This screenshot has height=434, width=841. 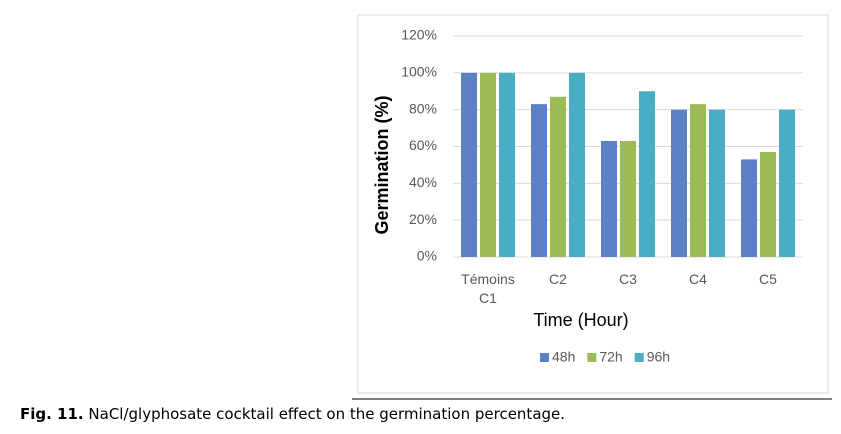 What do you see at coordinates (563, 357) in the screenshot?
I see `legend-label: 48h` at bounding box center [563, 357].